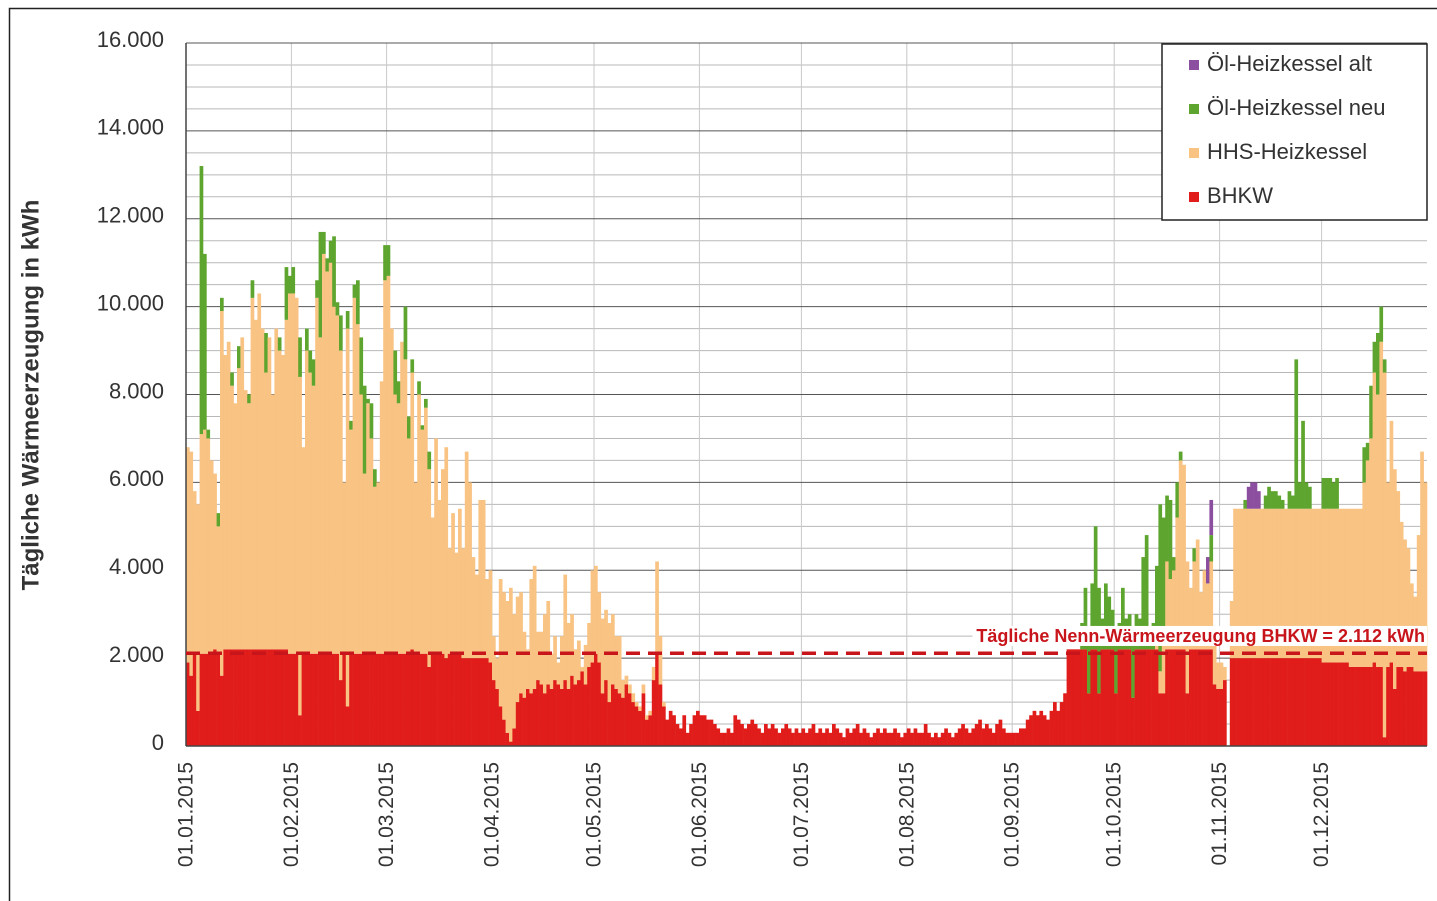 Image resolution: width=1437 pixels, height=901 pixels. Describe the element at coordinates (30, 395) in the screenshot. I see `y-axis-title: Tägliche Wärmeerzeugung in kWh` at that location.